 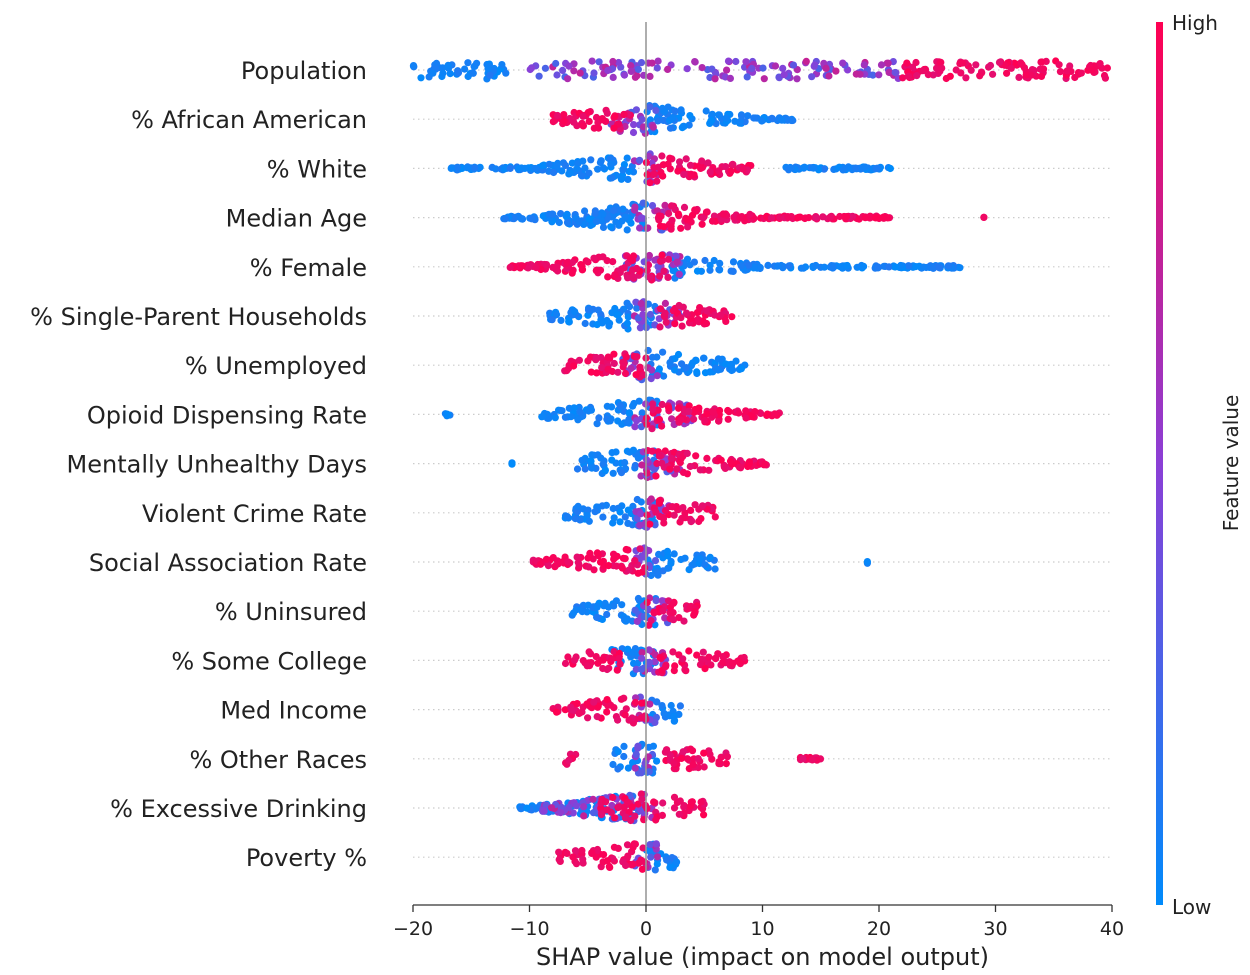 I want to click on x-tick-label: −20, so click(x=413, y=929).